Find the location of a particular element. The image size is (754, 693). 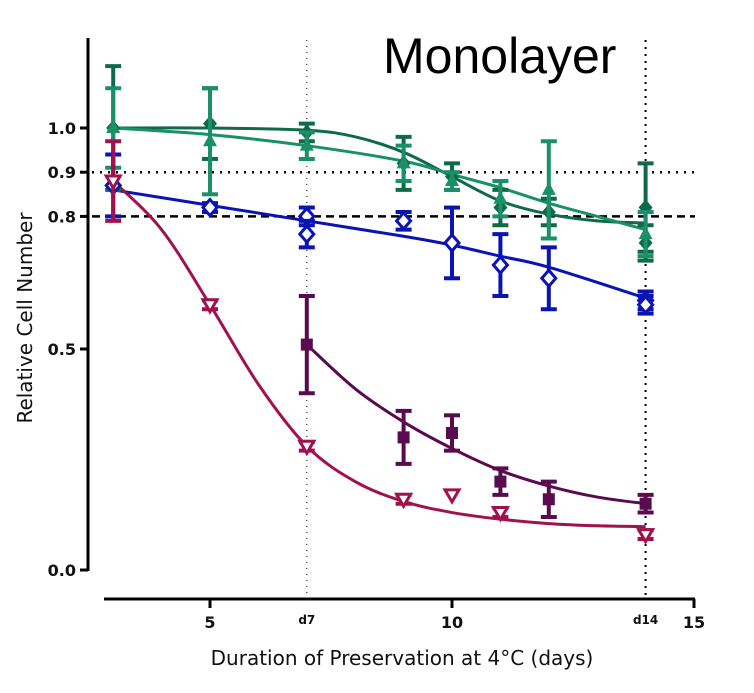

x-marker-label: d14 is located at coordinates (645, 620).